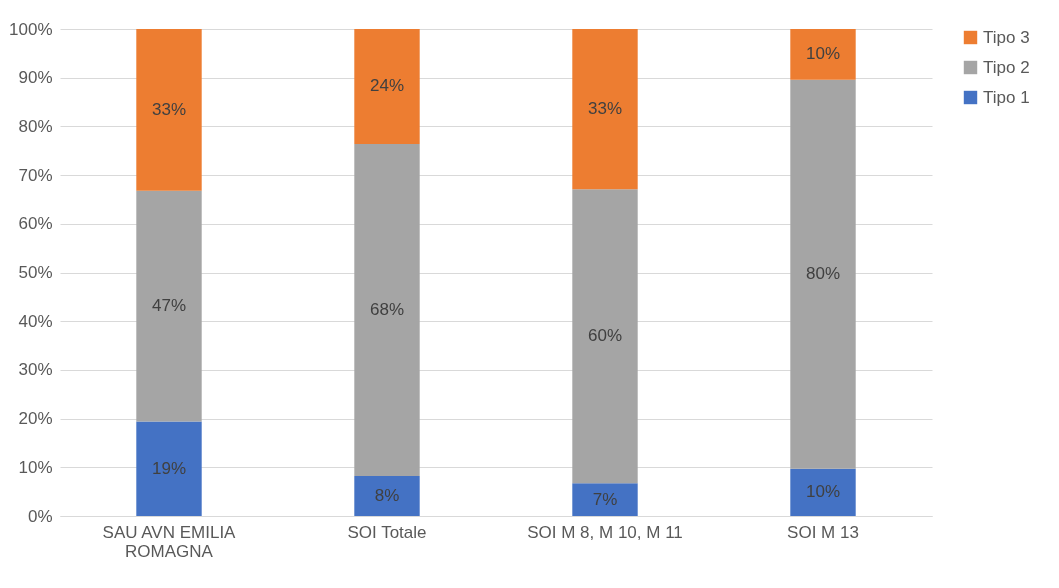 The image size is (1059, 588). I want to click on y-tick-label: 10%, so click(35, 467).